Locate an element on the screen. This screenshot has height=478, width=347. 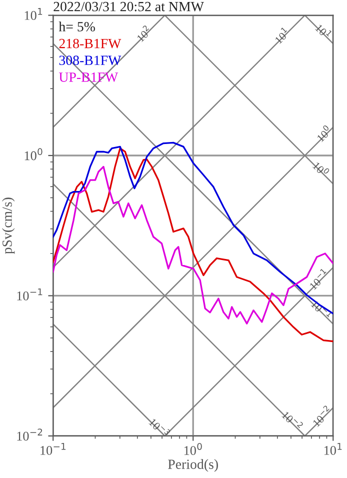
annotation: 10$^{−3}$ is located at coordinates (159, 427).